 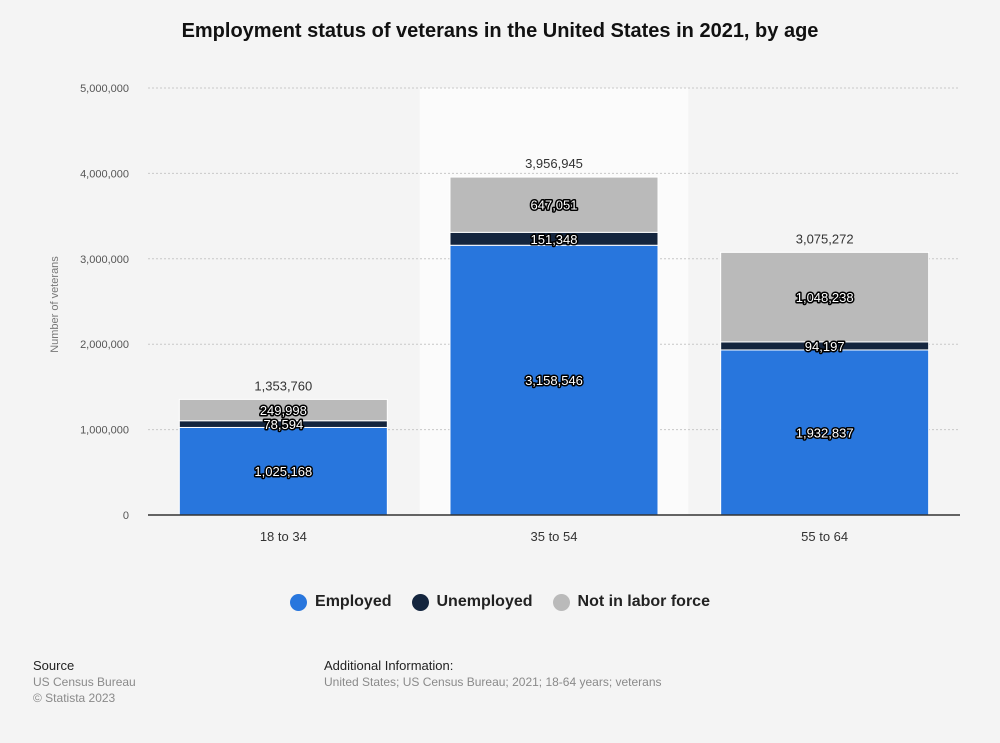 I want to click on legend-marker-unemployed, so click(x=420, y=602).